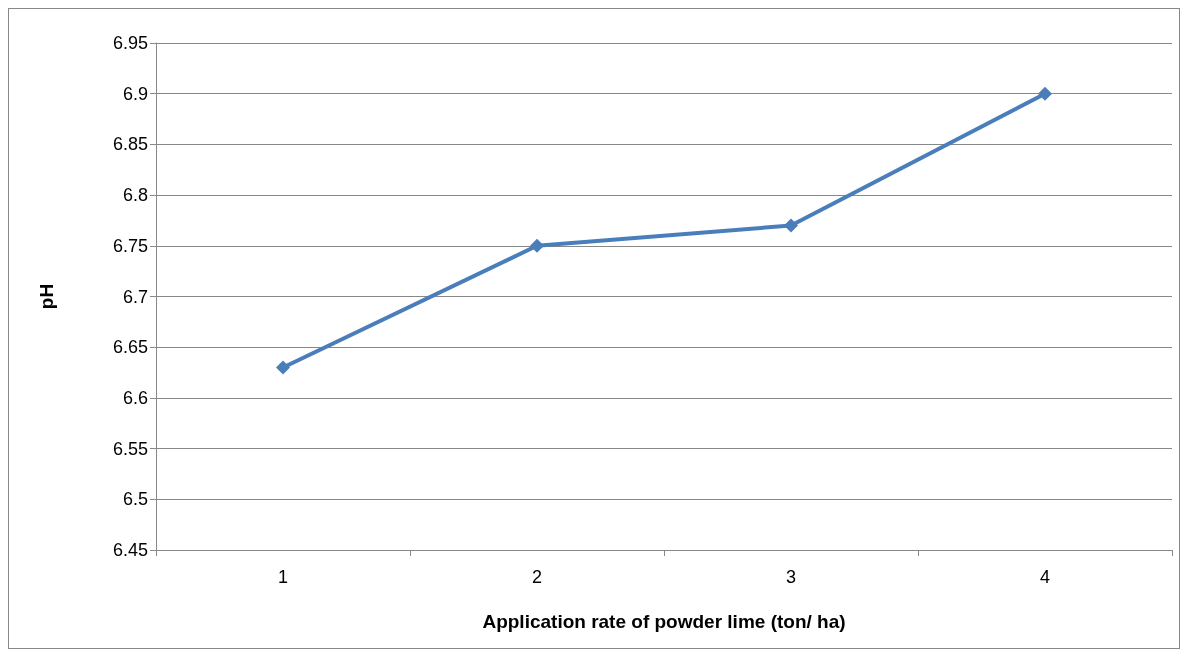 The width and height of the screenshot is (1188, 657). Describe the element at coordinates (537, 577) in the screenshot. I see `x-tick-label: 2` at that location.